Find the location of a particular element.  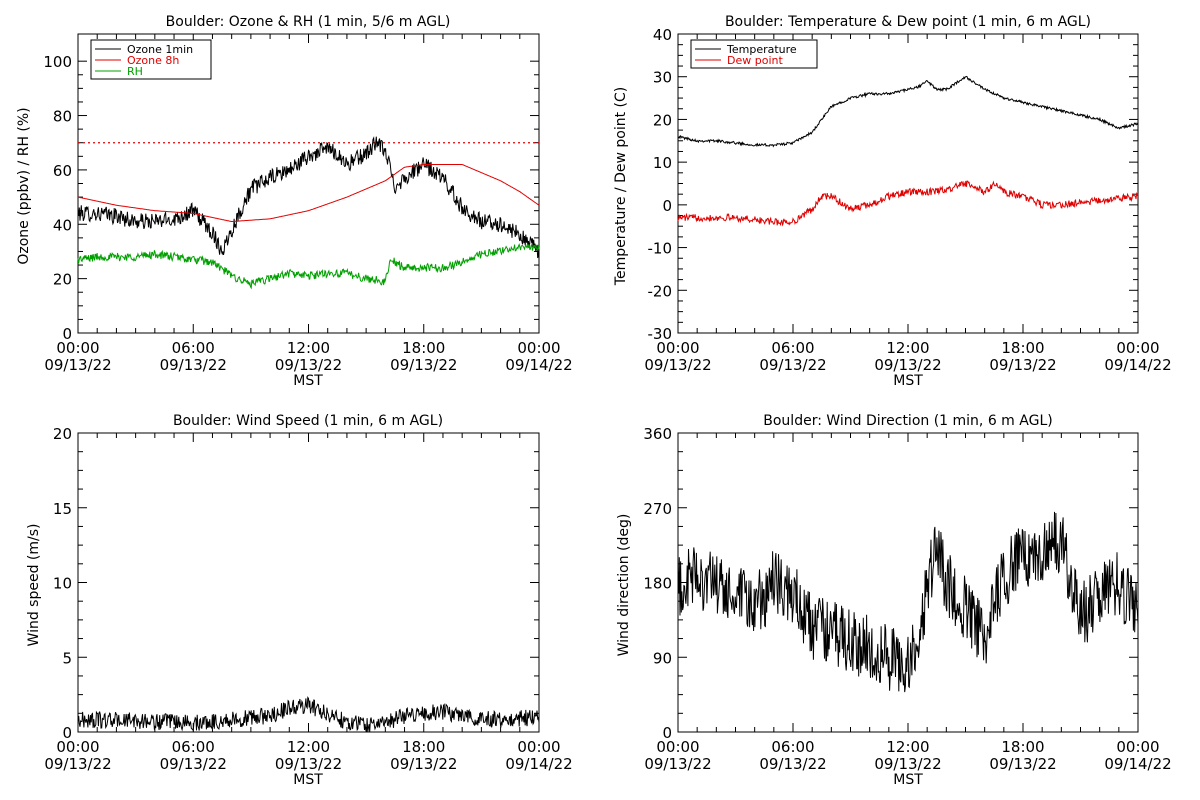

legend-label: RH is located at coordinates (135, 71).